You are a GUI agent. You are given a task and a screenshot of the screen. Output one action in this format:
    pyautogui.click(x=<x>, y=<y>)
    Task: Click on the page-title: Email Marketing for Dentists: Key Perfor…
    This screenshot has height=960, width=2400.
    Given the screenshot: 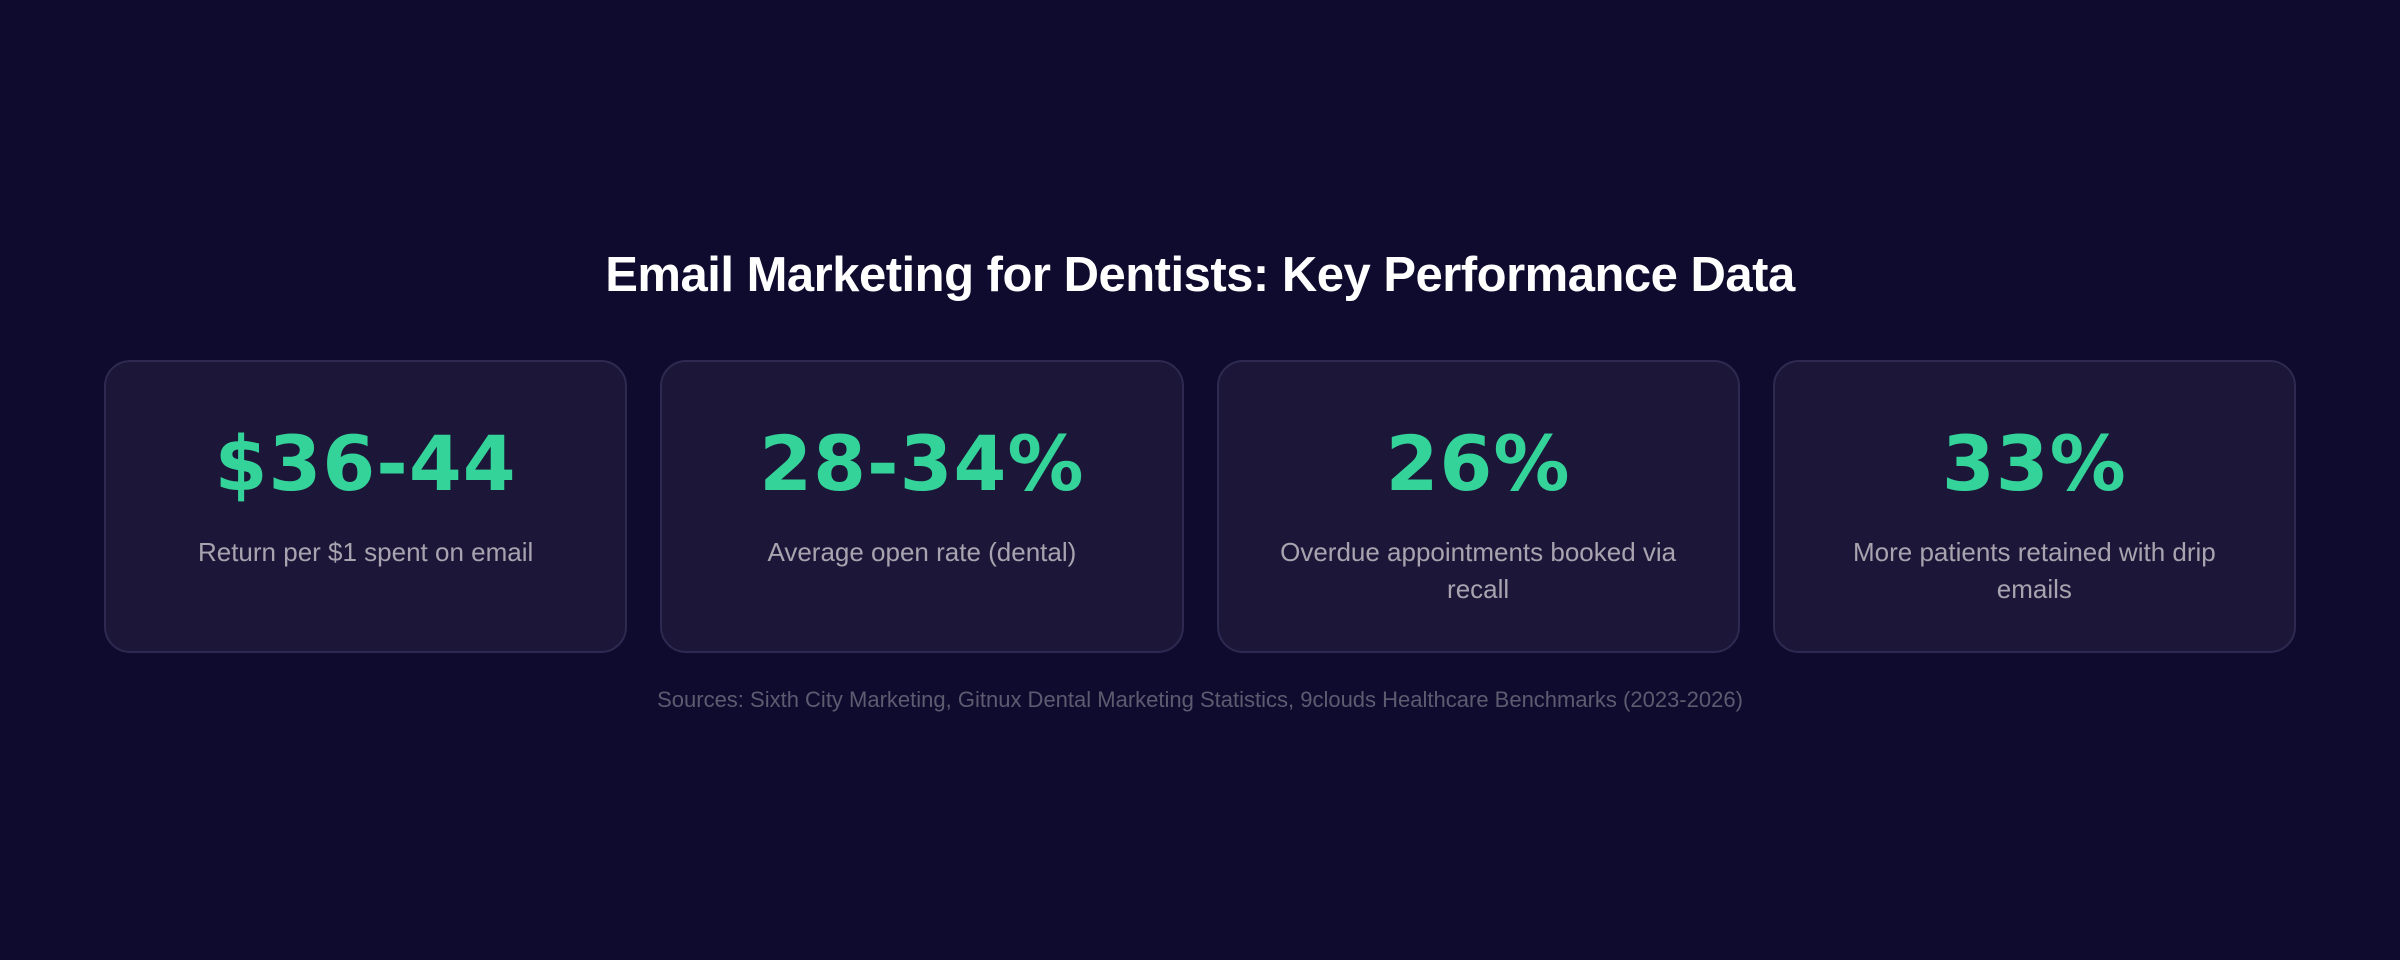 What is the action you would take?
    pyautogui.click(x=1200, y=275)
    